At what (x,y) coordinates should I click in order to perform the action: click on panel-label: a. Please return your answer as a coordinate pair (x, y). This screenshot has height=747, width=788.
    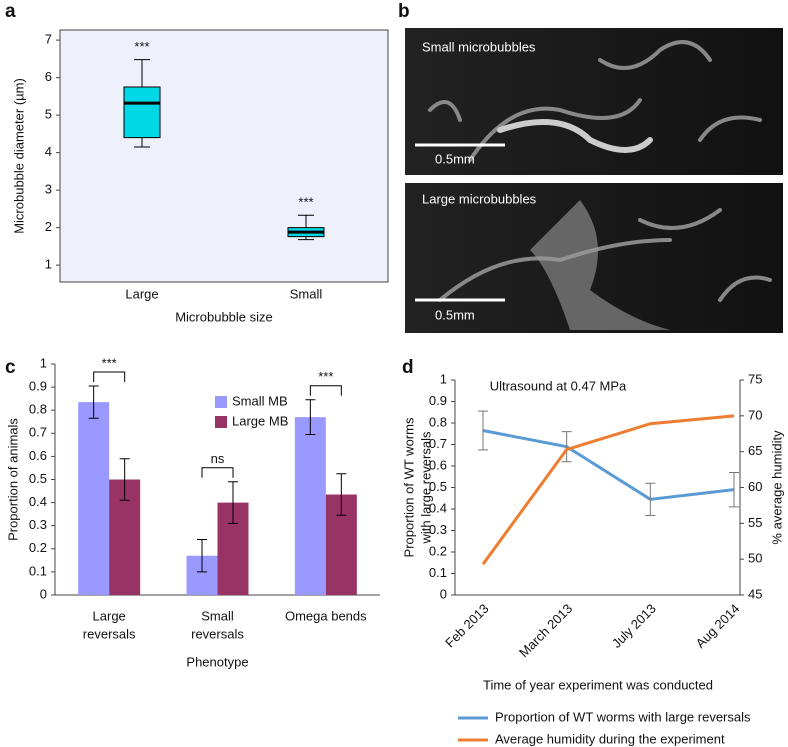
    Looking at the image, I should click on (10, 11).